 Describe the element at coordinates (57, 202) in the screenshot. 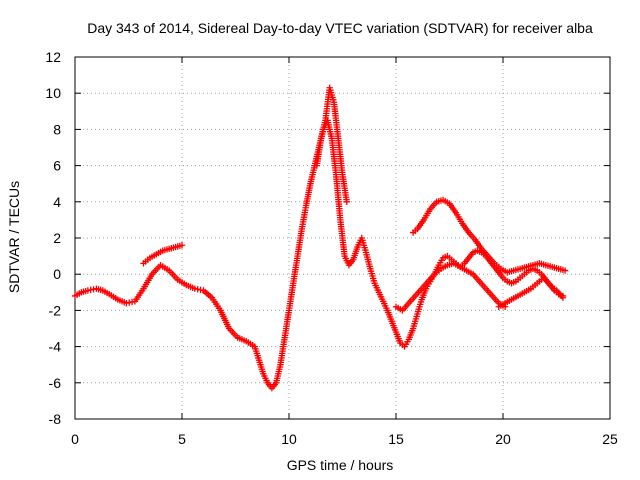

I see `y-tick-label: 4` at that location.